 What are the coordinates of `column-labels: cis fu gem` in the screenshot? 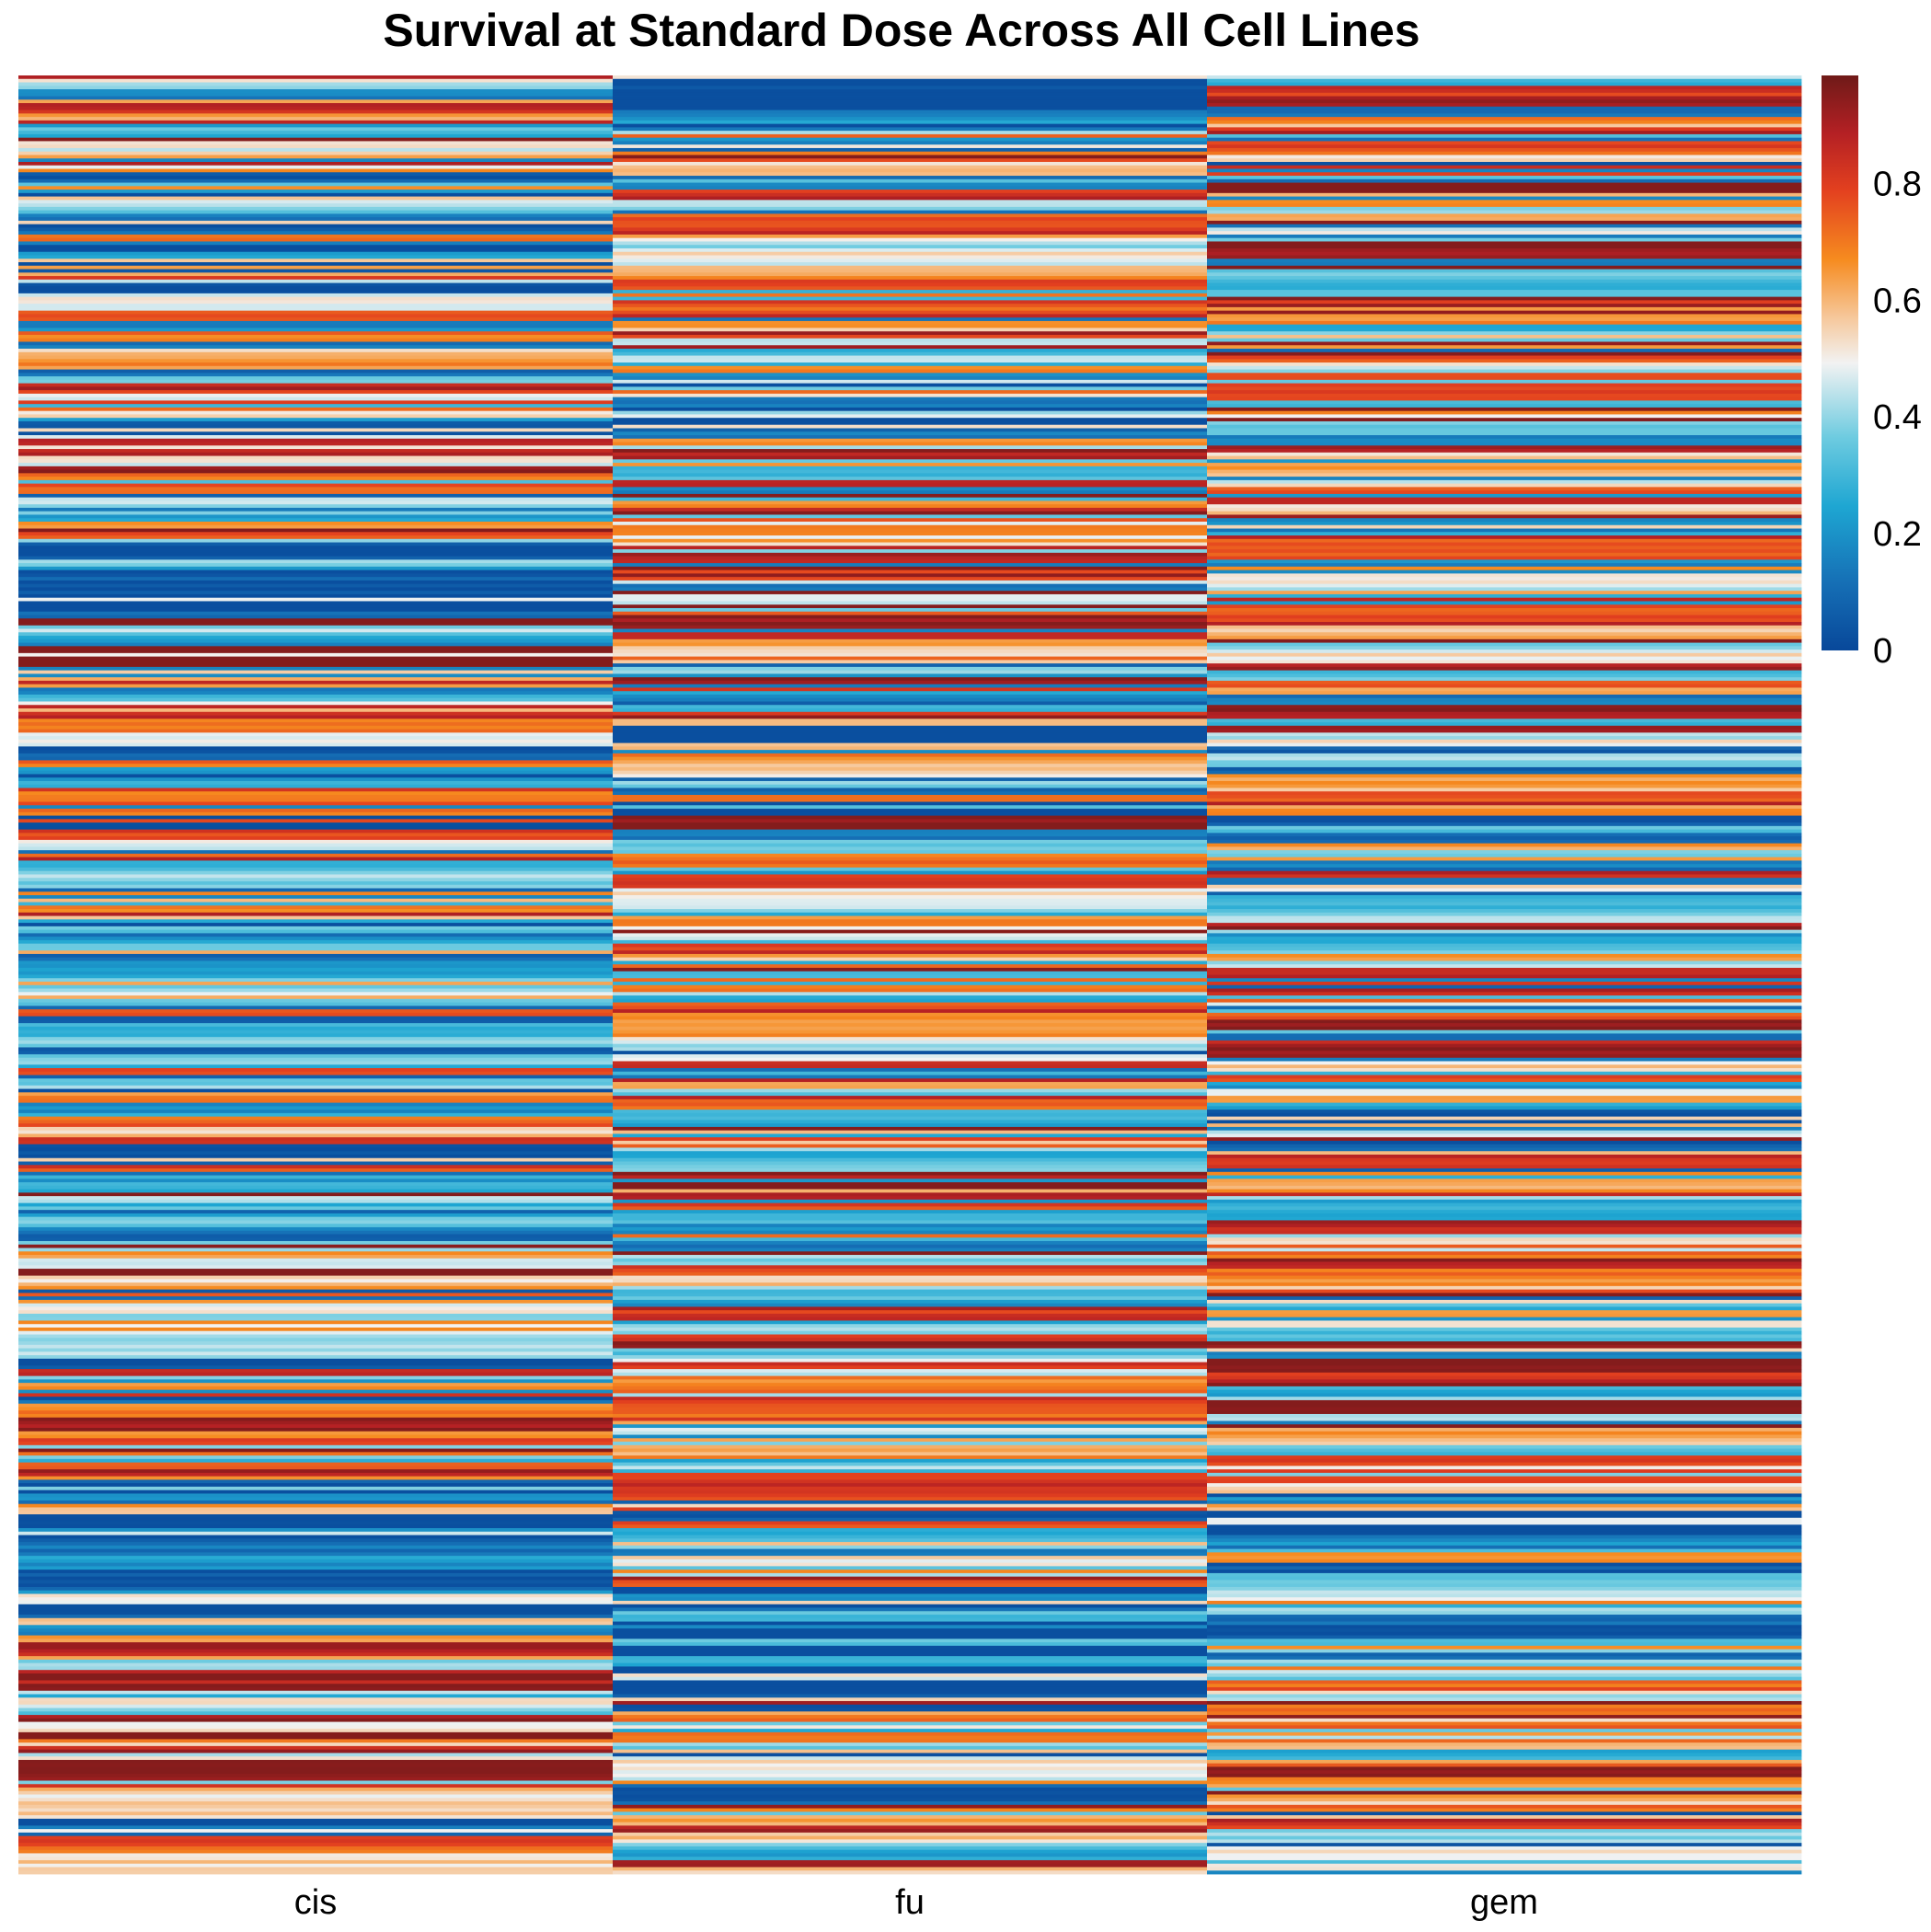 It's located at (916, 1902).